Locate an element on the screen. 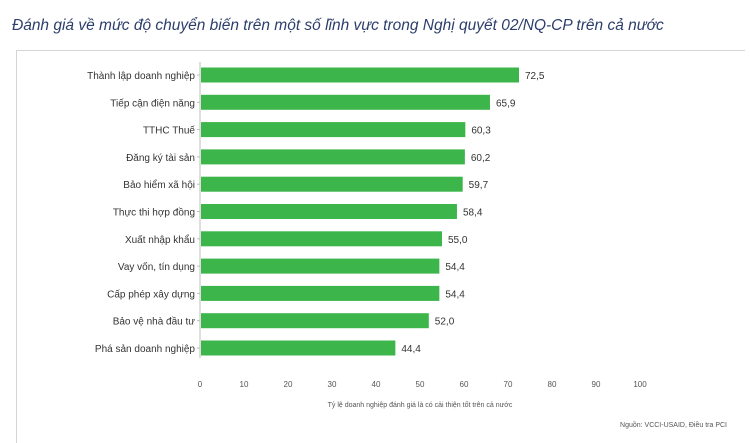  value-label: 52,0 is located at coordinates (445, 322).